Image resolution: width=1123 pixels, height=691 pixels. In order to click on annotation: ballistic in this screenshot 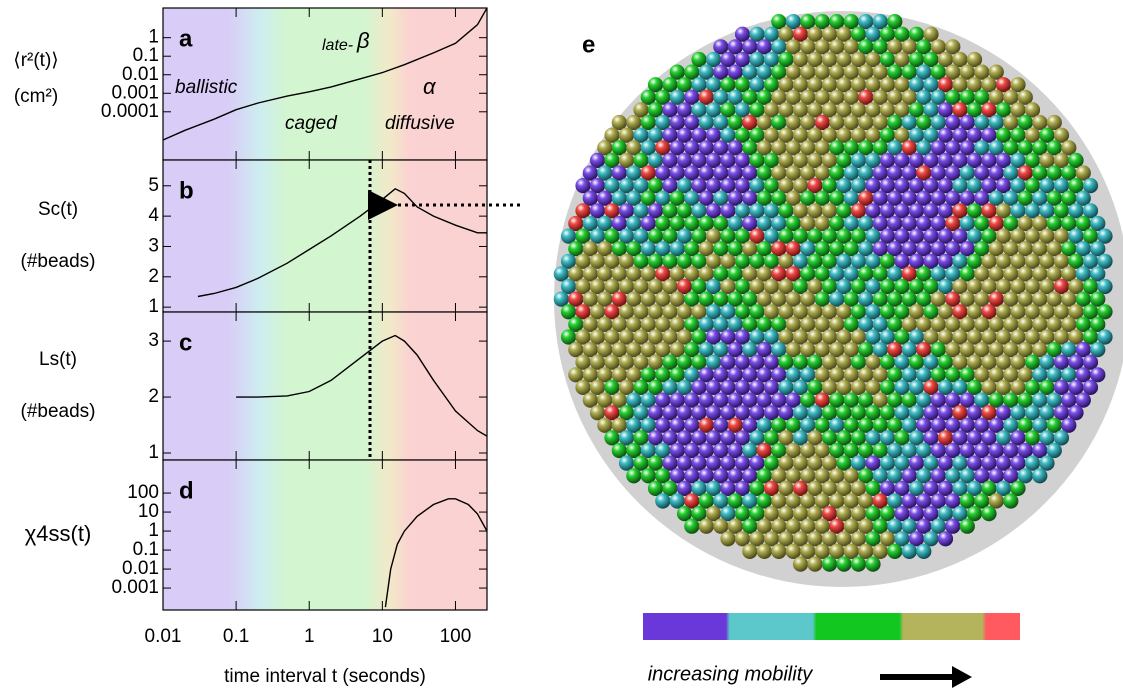, I will do `click(206, 87)`.